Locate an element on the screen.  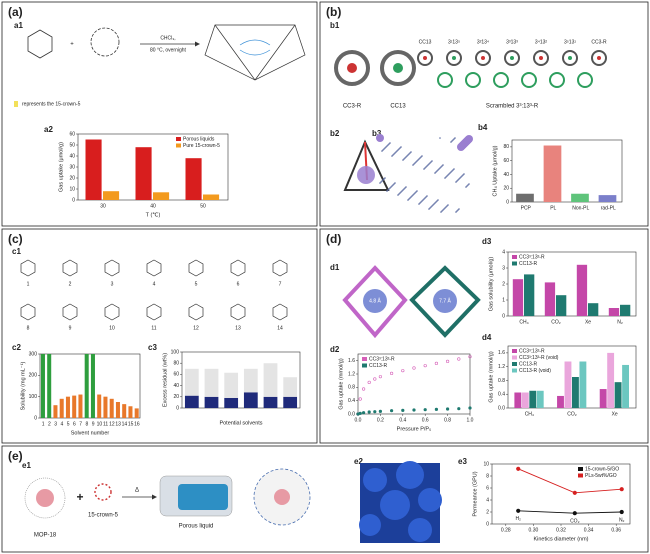
cage-atom is located at coordinates (483, 58).